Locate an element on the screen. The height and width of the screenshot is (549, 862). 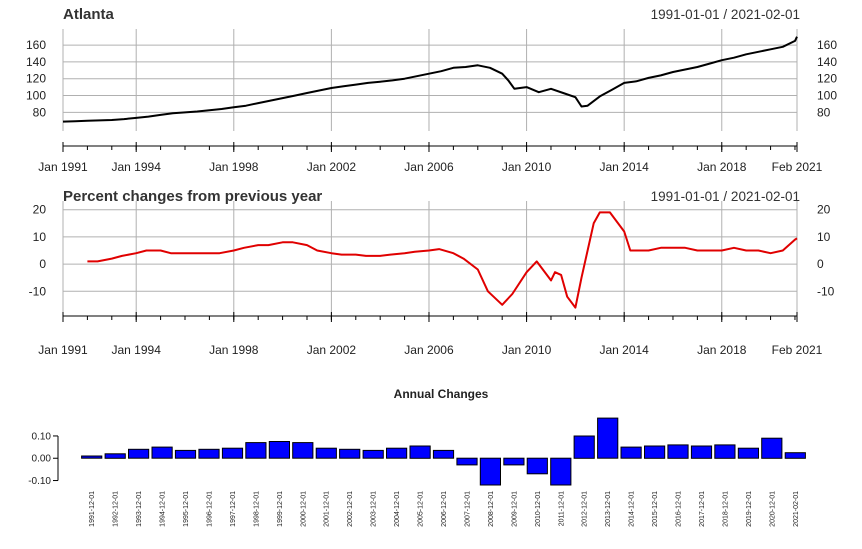
y-tick-label-right: 80 is located at coordinates (824, 112).